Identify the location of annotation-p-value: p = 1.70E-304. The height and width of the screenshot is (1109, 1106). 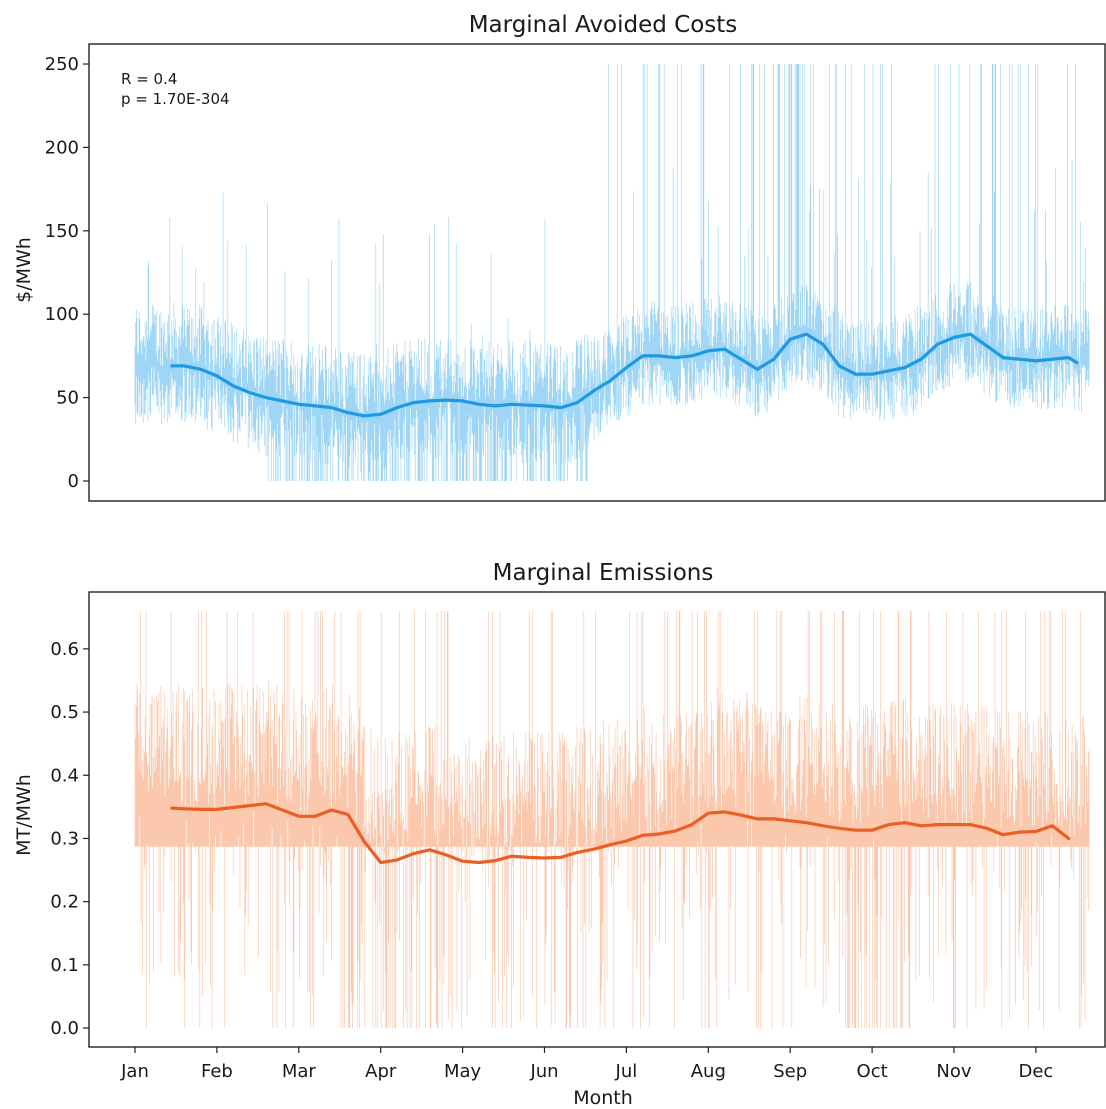
(175, 99).